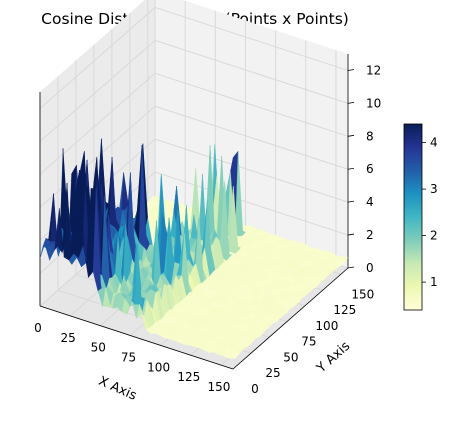  I want to click on colorbar: 1 2 3 4, so click(420, 217).